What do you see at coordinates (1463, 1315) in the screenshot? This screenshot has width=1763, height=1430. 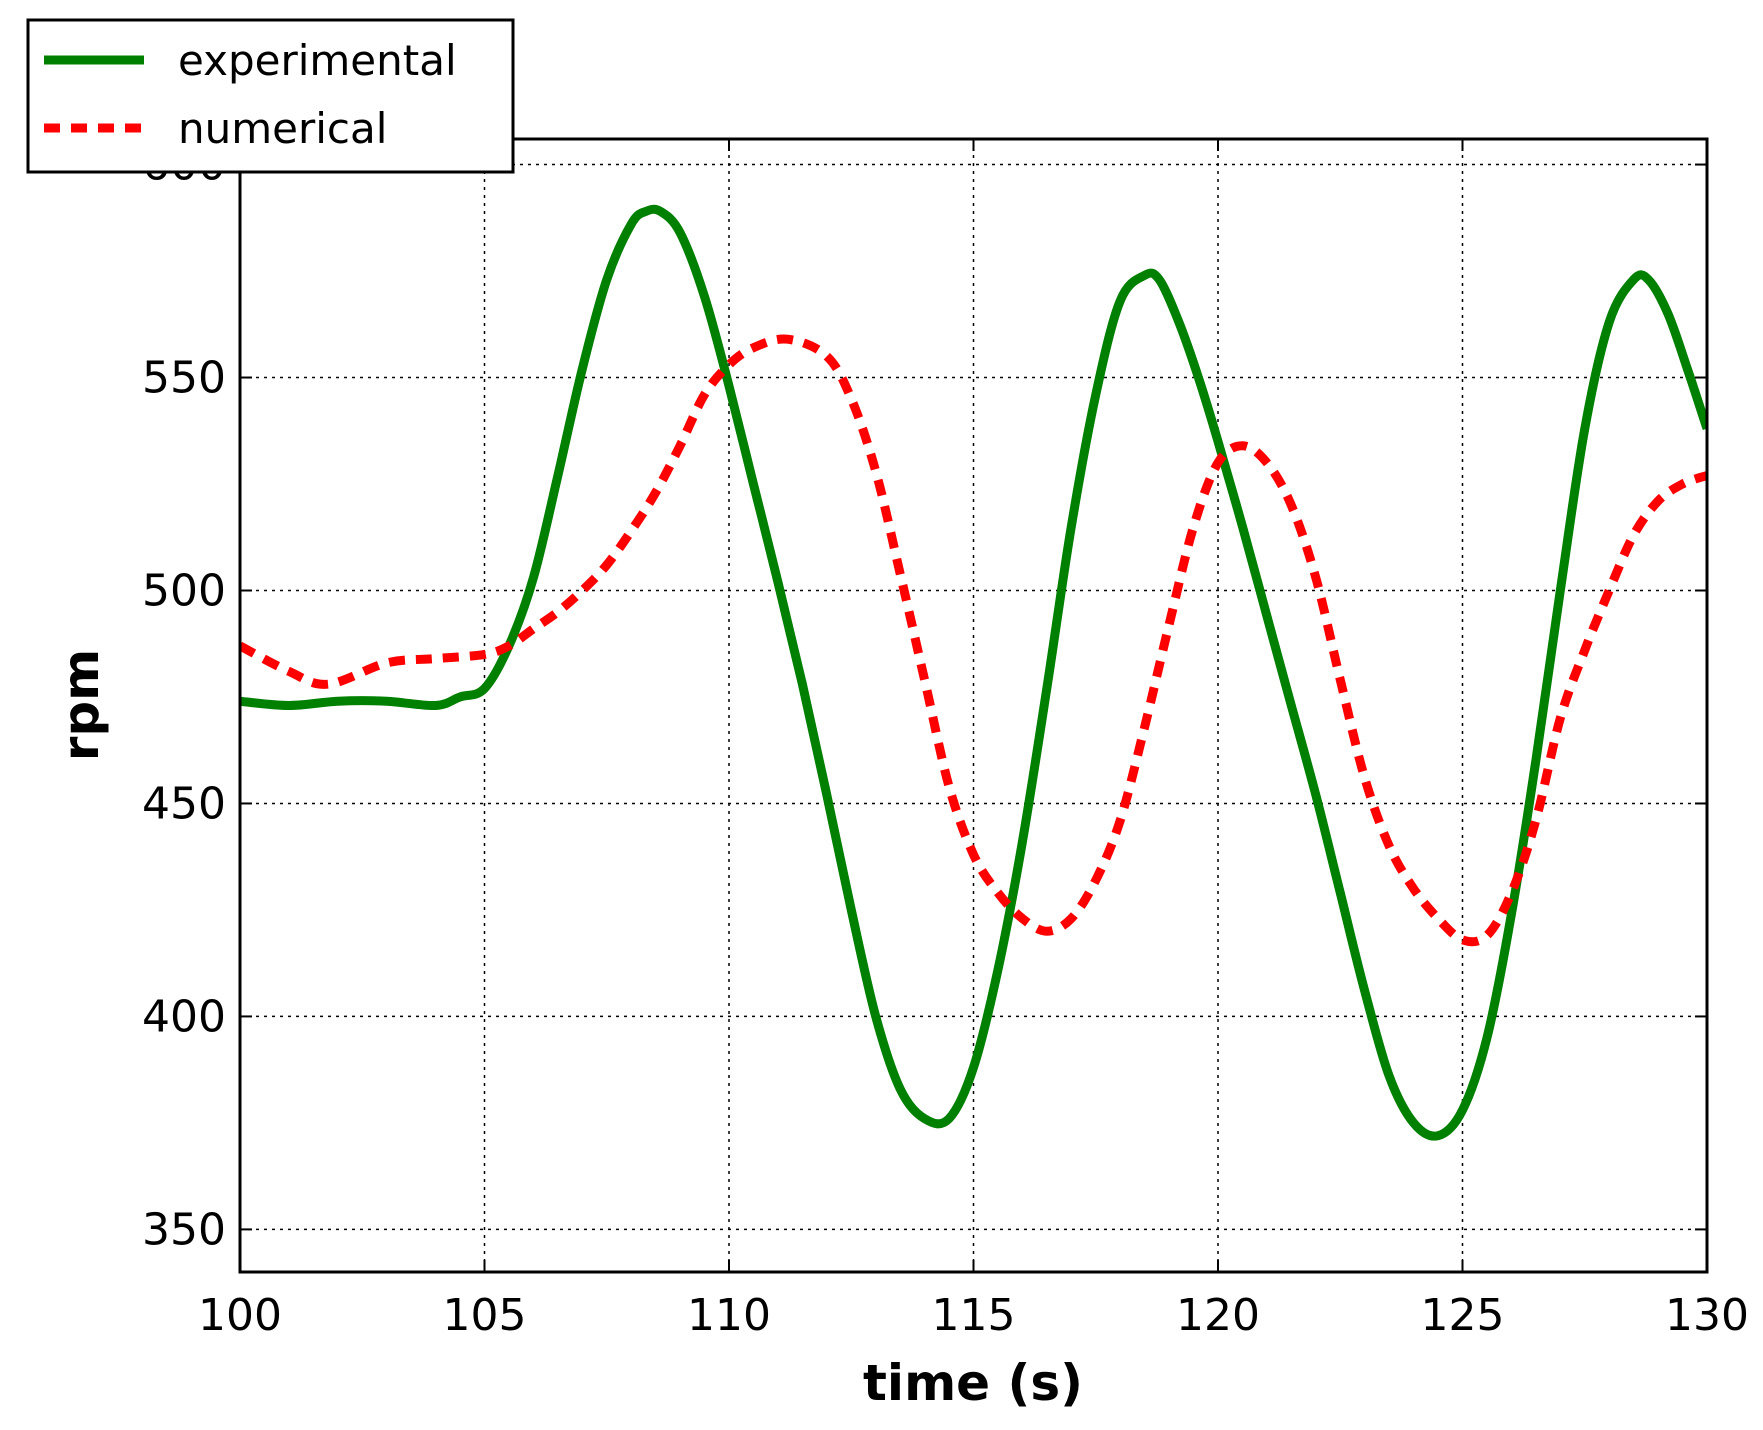 I see `x-tick-label-125: 125` at bounding box center [1463, 1315].